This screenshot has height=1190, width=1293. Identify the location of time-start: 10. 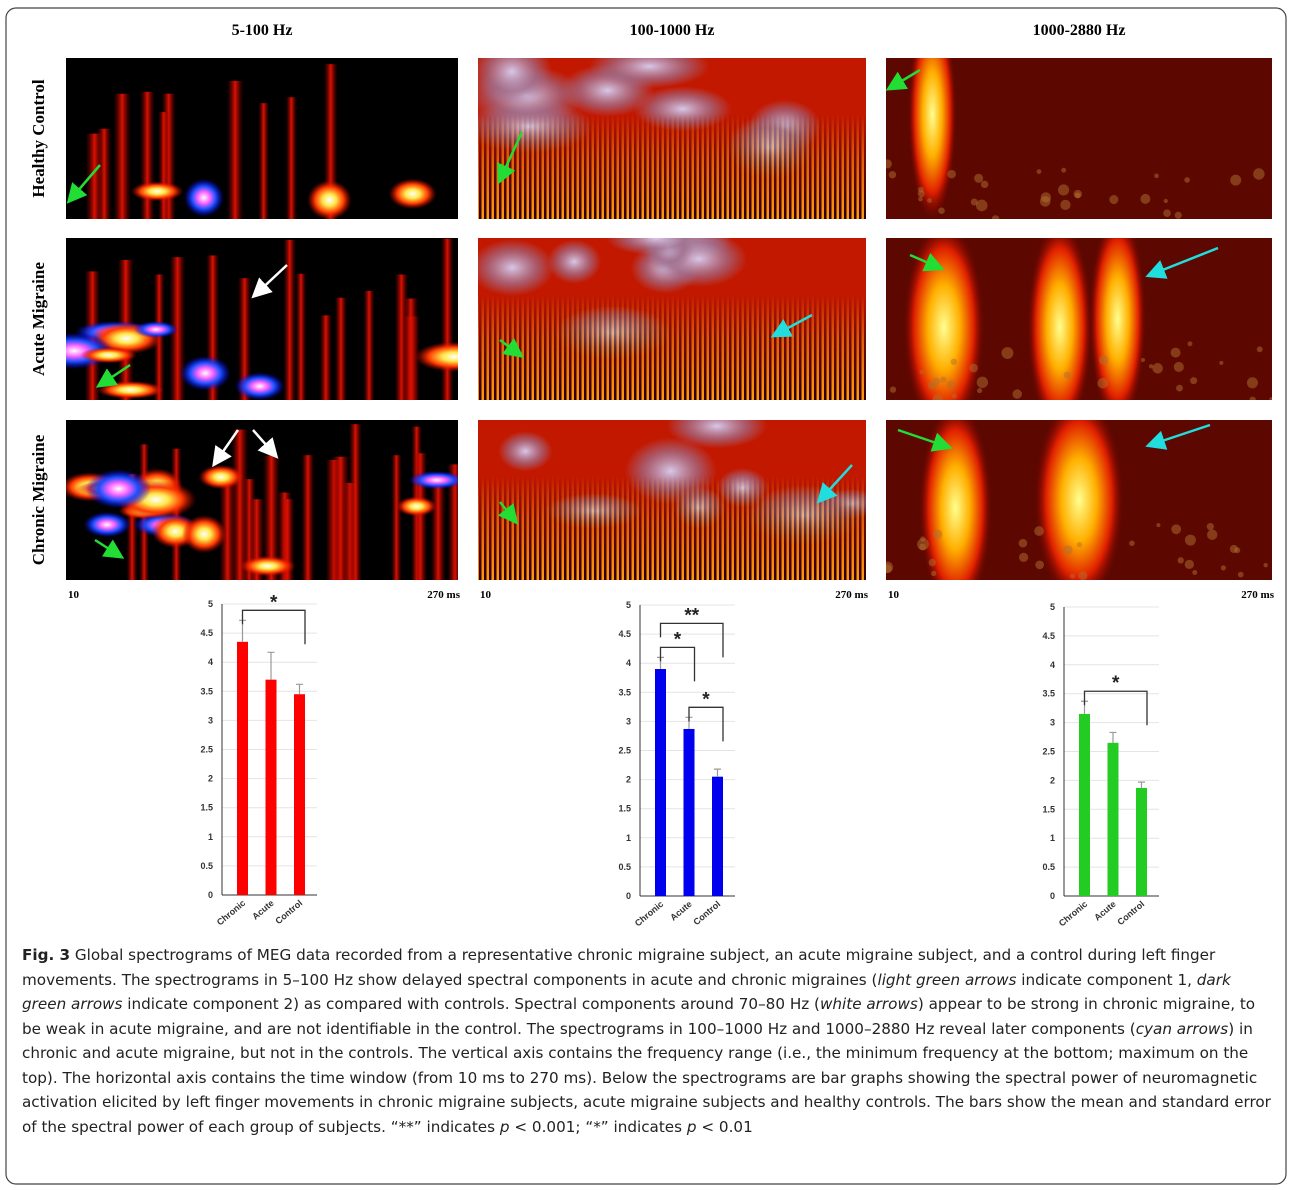
(486, 595).